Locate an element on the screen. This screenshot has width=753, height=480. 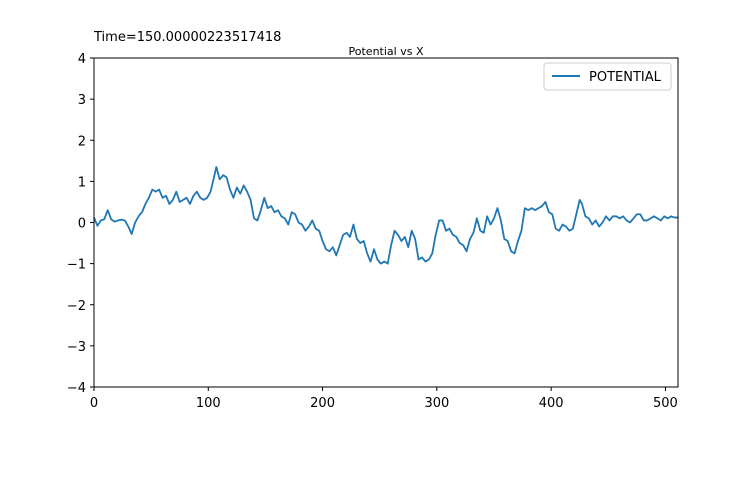
x-tick-label: 300 is located at coordinates (436, 403).